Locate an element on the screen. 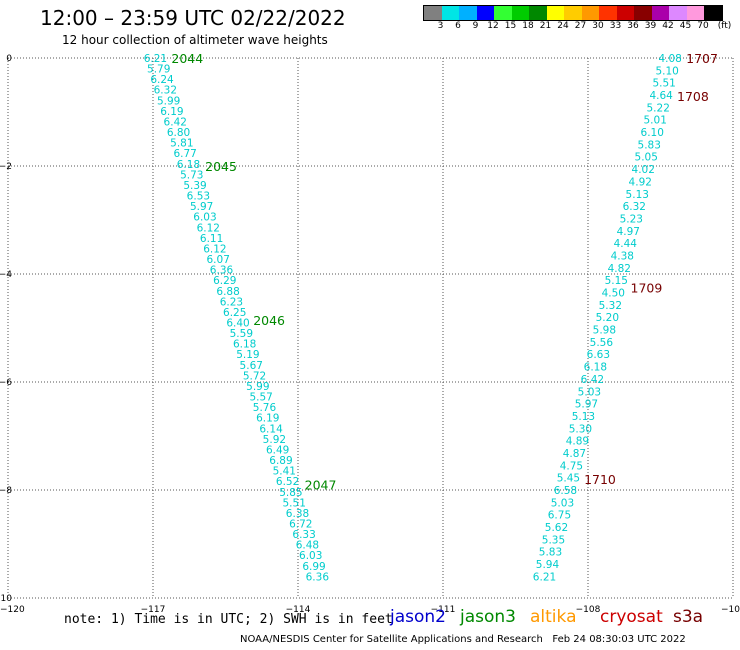 Image resolution: width=740 pixels, height=650 pixels. wave-height-value: 5.05 is located at coordinates (646, 158).